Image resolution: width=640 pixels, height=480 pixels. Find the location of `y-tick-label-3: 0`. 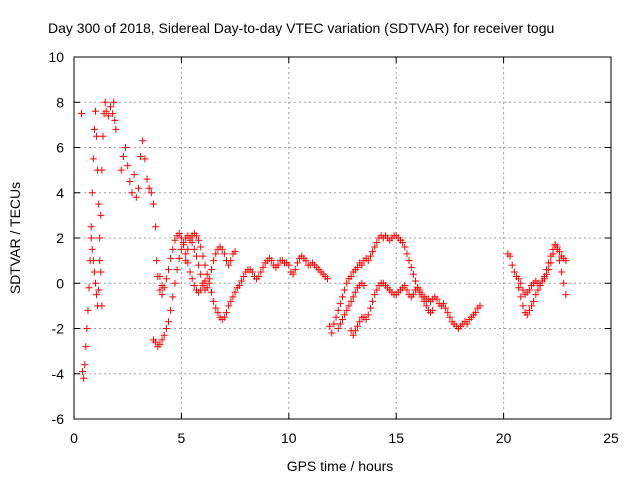

y-tick-label-3: 0 is located at coordinates (60, 283).